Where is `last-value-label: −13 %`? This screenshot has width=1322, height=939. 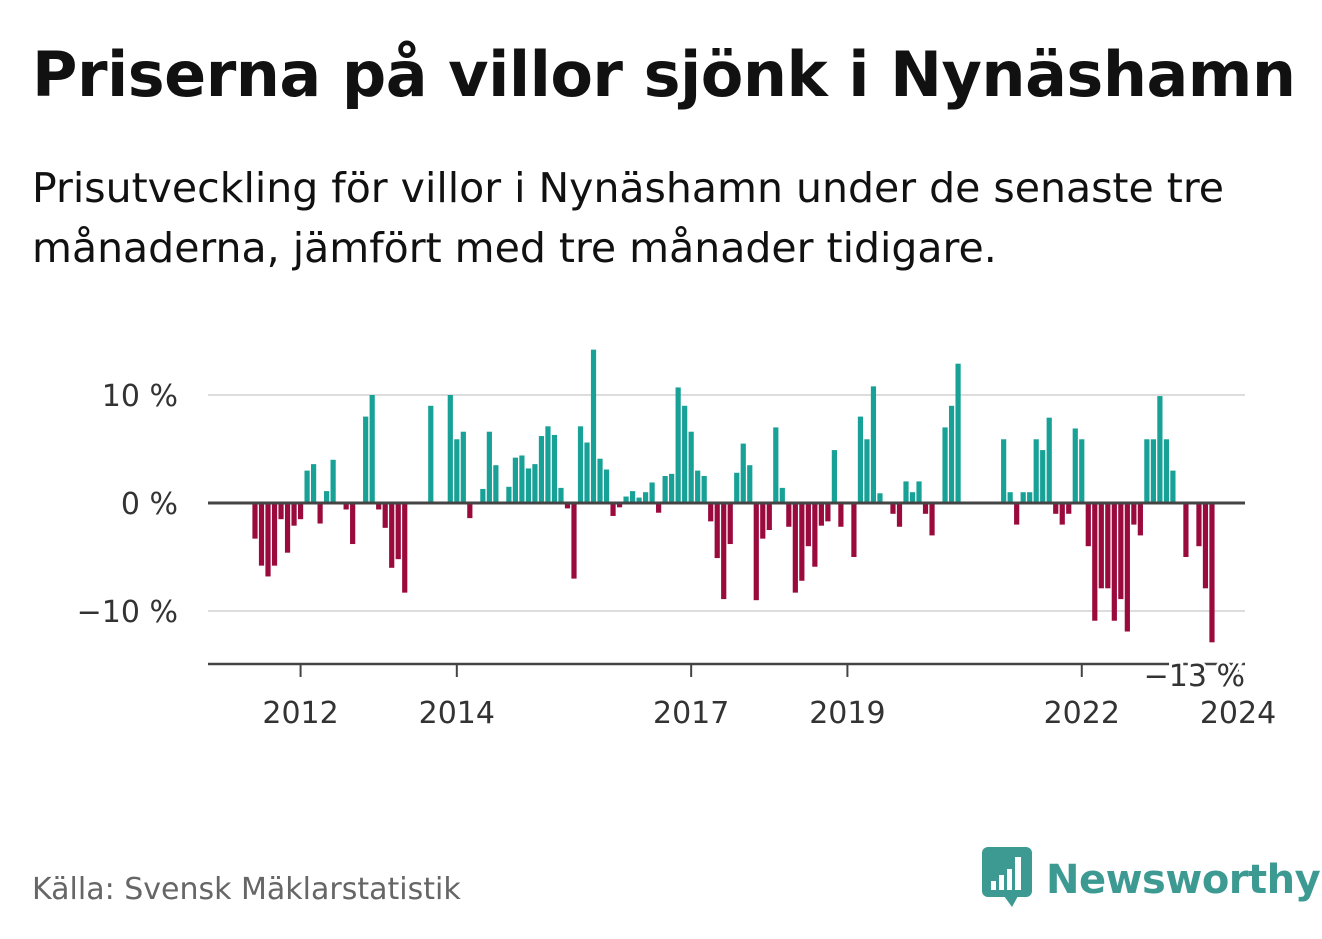 last-value-label: −13 % is located at coordinates (1194, 676).